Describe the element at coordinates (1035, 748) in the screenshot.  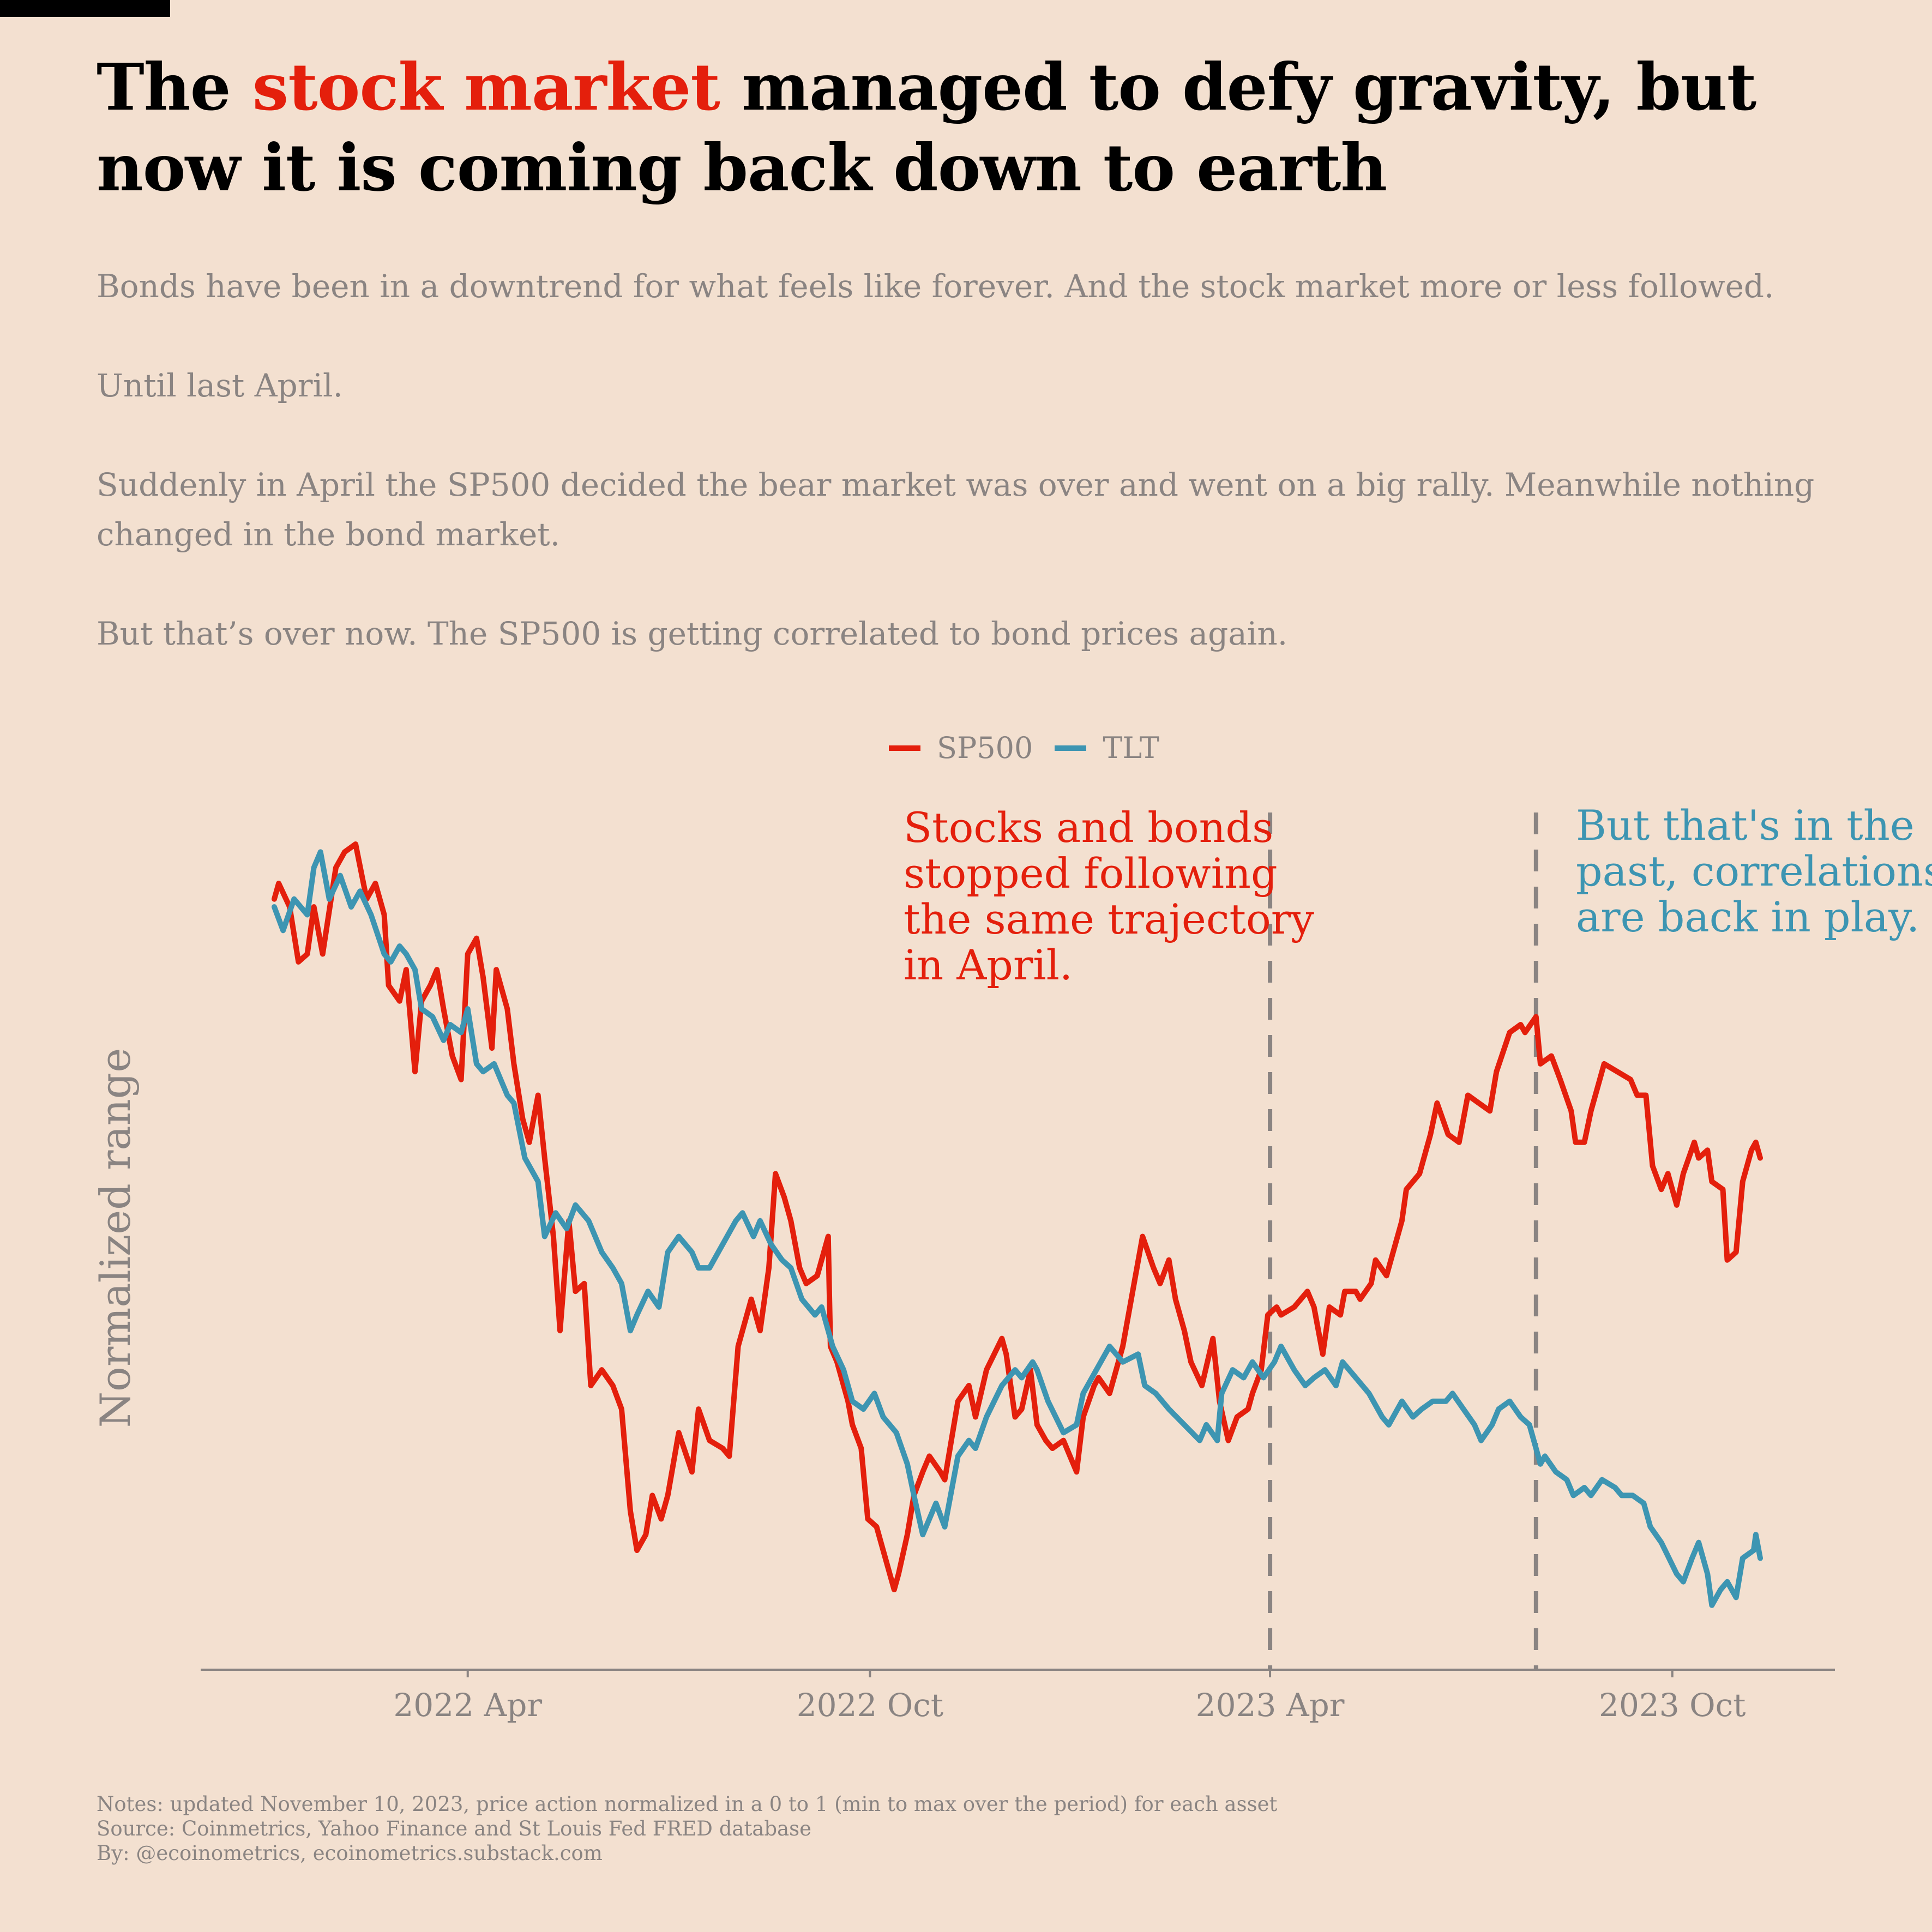
I see `chart-legend: SP500 TLT` at that location.